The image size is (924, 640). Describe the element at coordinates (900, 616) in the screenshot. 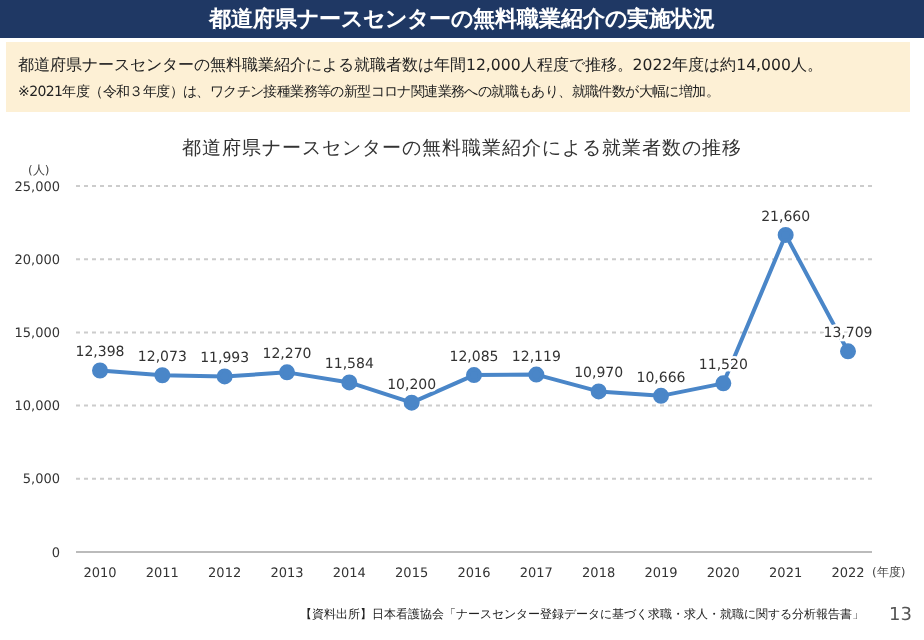

I see `text: 13` at that location.